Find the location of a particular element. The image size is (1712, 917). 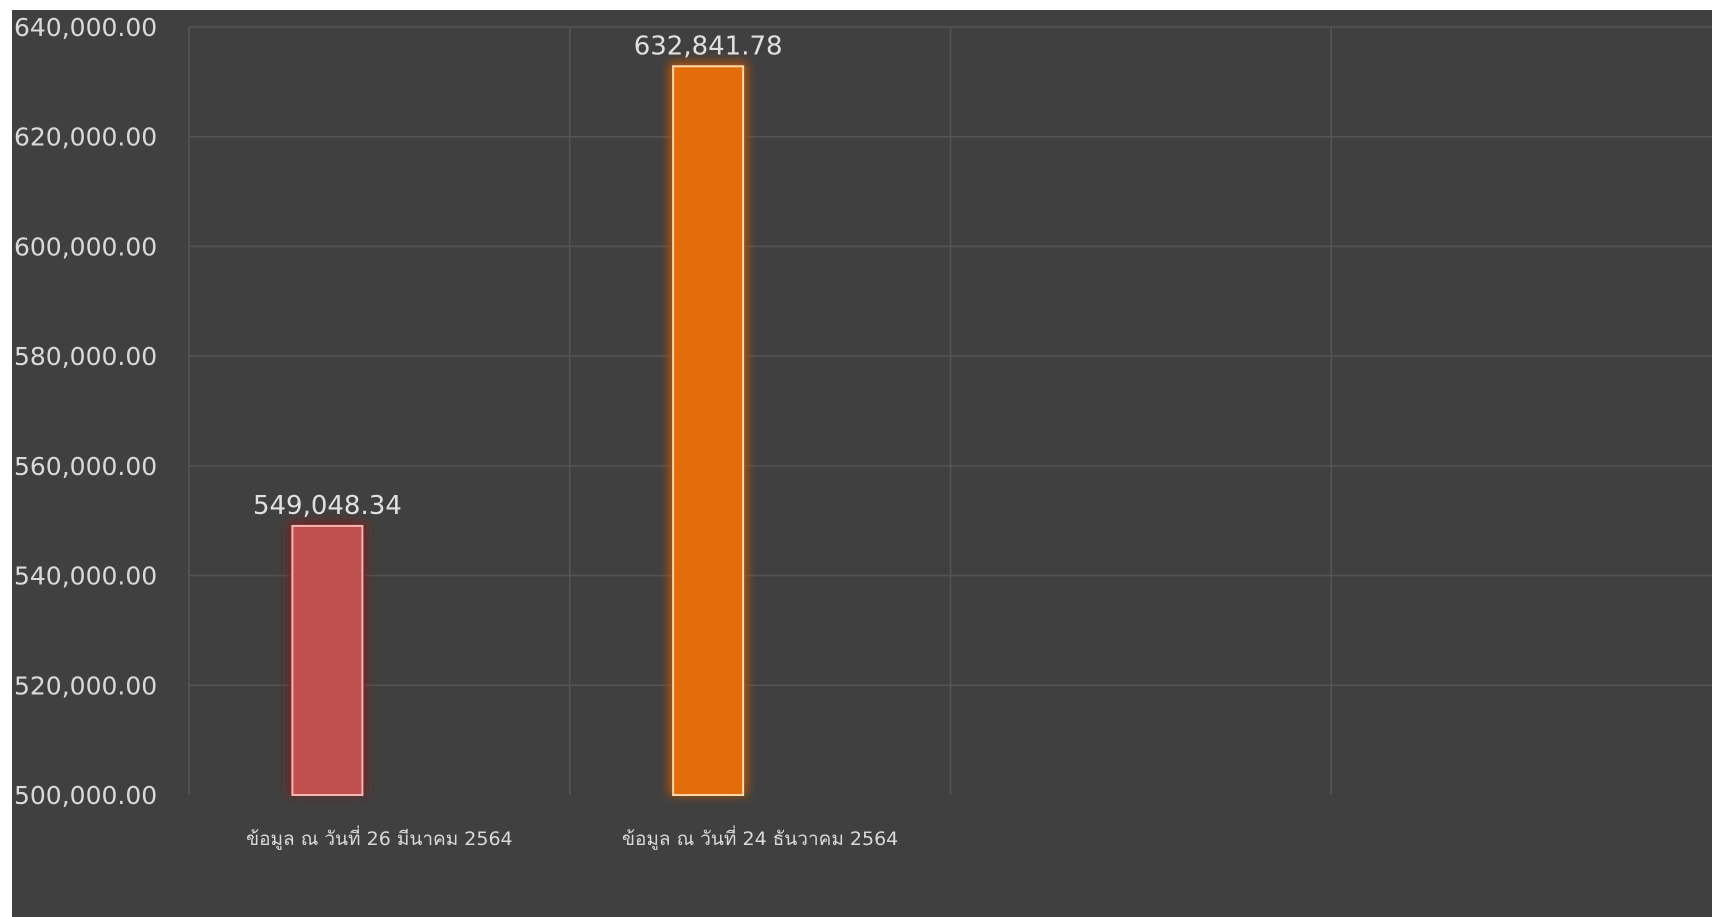

y-tick-label: 580,000.00 is located at coordinates (85, 356).